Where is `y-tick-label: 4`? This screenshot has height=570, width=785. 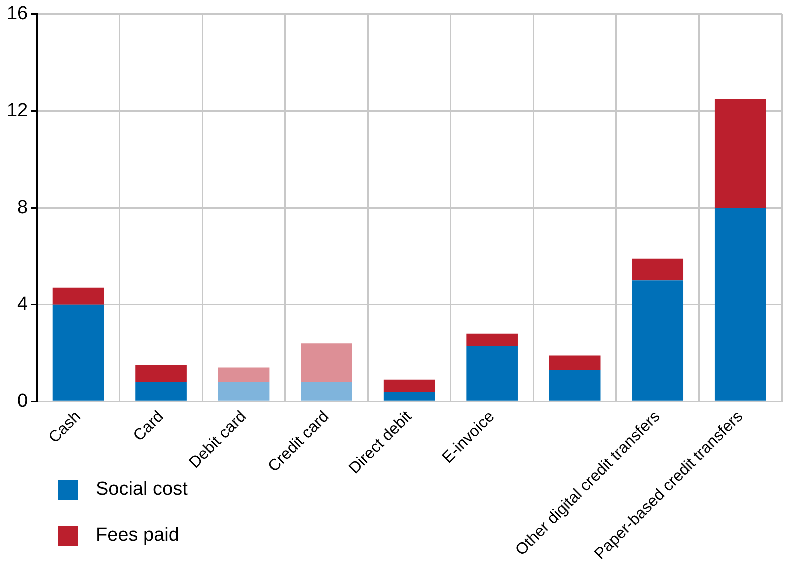 y-tick-label: 4 is located at coordinates (23, 305).